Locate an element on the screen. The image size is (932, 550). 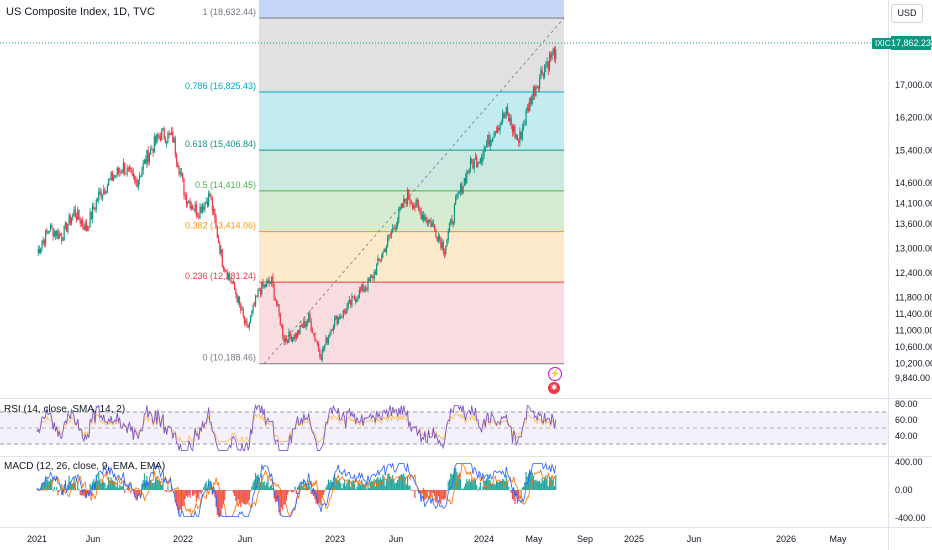
rsi-pane-label: RSI (14, close, SMA, 14, 2) is located at coordinates (65, 409).